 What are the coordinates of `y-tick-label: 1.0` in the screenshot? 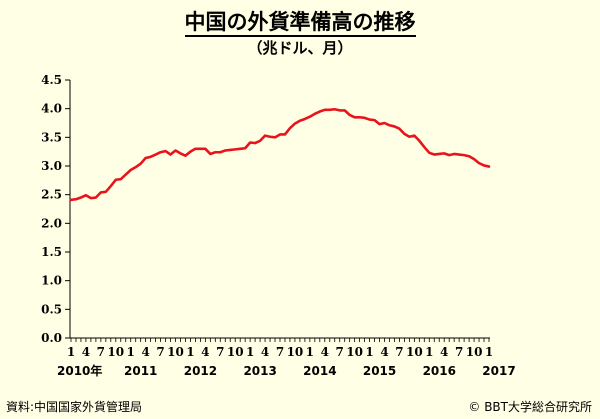 It's located at (51, 281).